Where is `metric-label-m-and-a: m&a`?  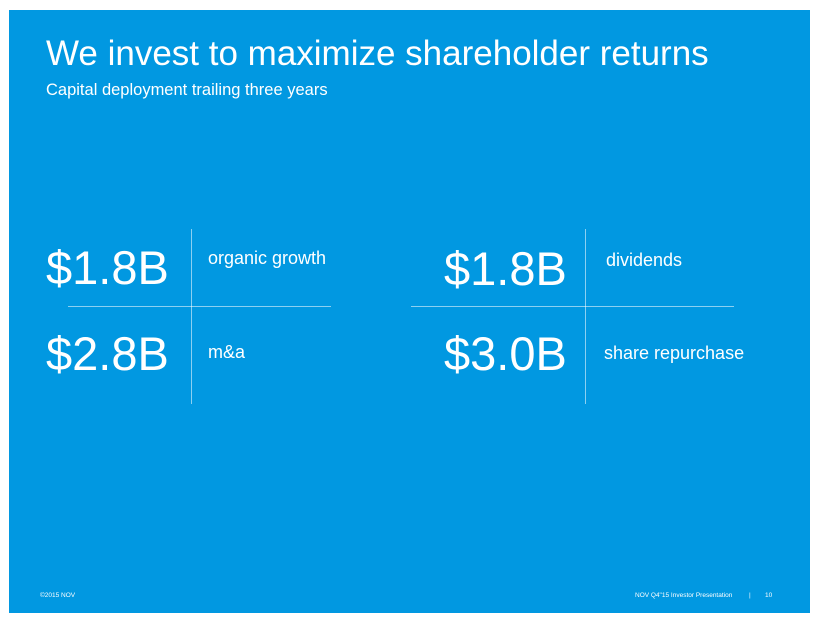
metric-label-m-and-a: m&a is located at coordinates (227, 352).